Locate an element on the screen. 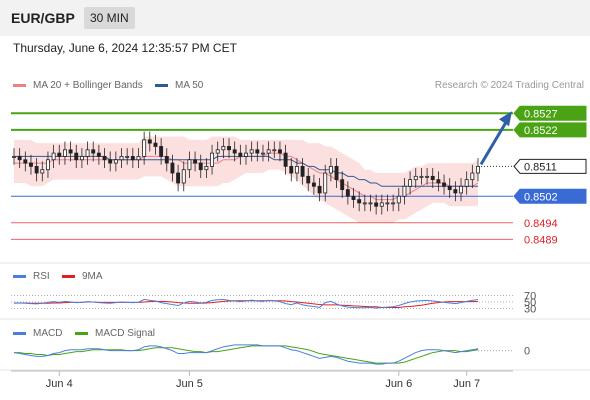 The image size is (590, 400). x-tick-label: Jun 6 is located at coordinates (398, 384).